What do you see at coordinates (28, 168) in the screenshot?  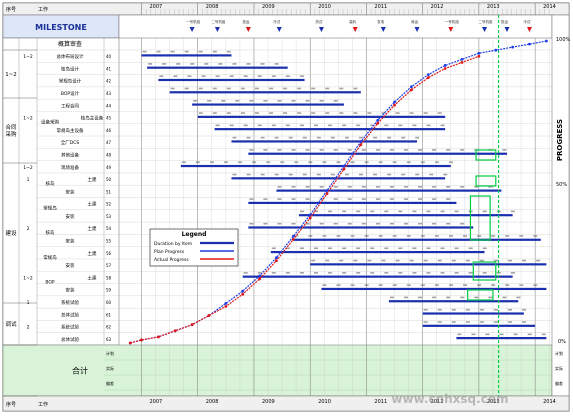 I see `row-number: 1~2` at bounding box center [28, 168].